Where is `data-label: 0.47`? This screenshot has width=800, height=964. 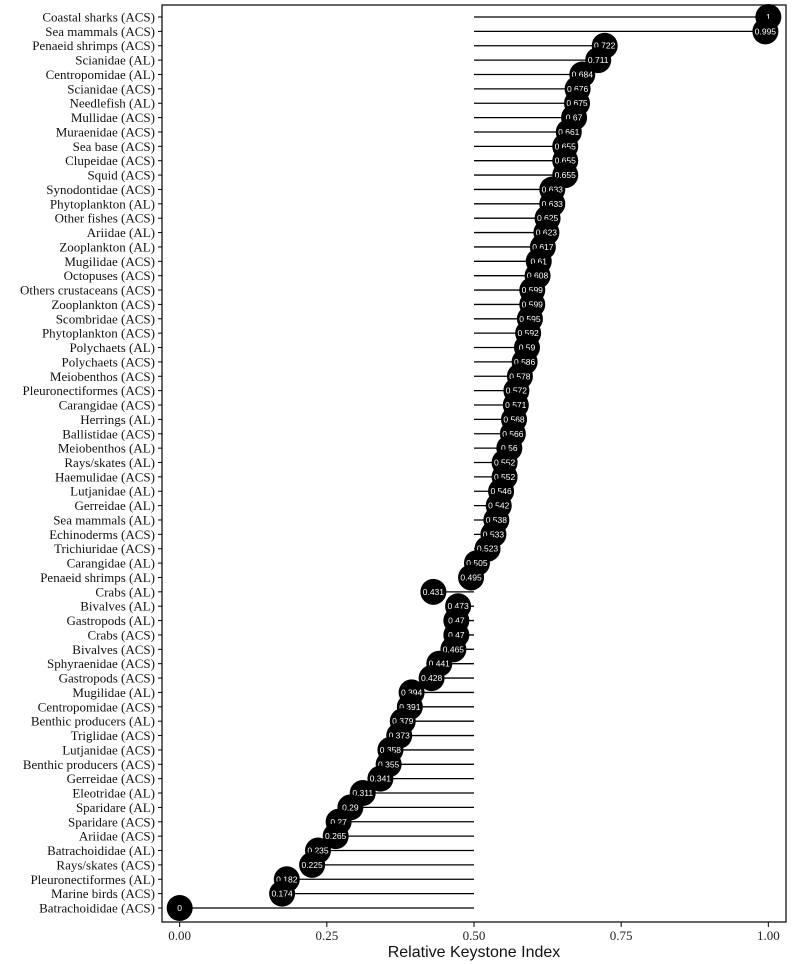 data-label: 0.47 is located at coordinates (456, 621).